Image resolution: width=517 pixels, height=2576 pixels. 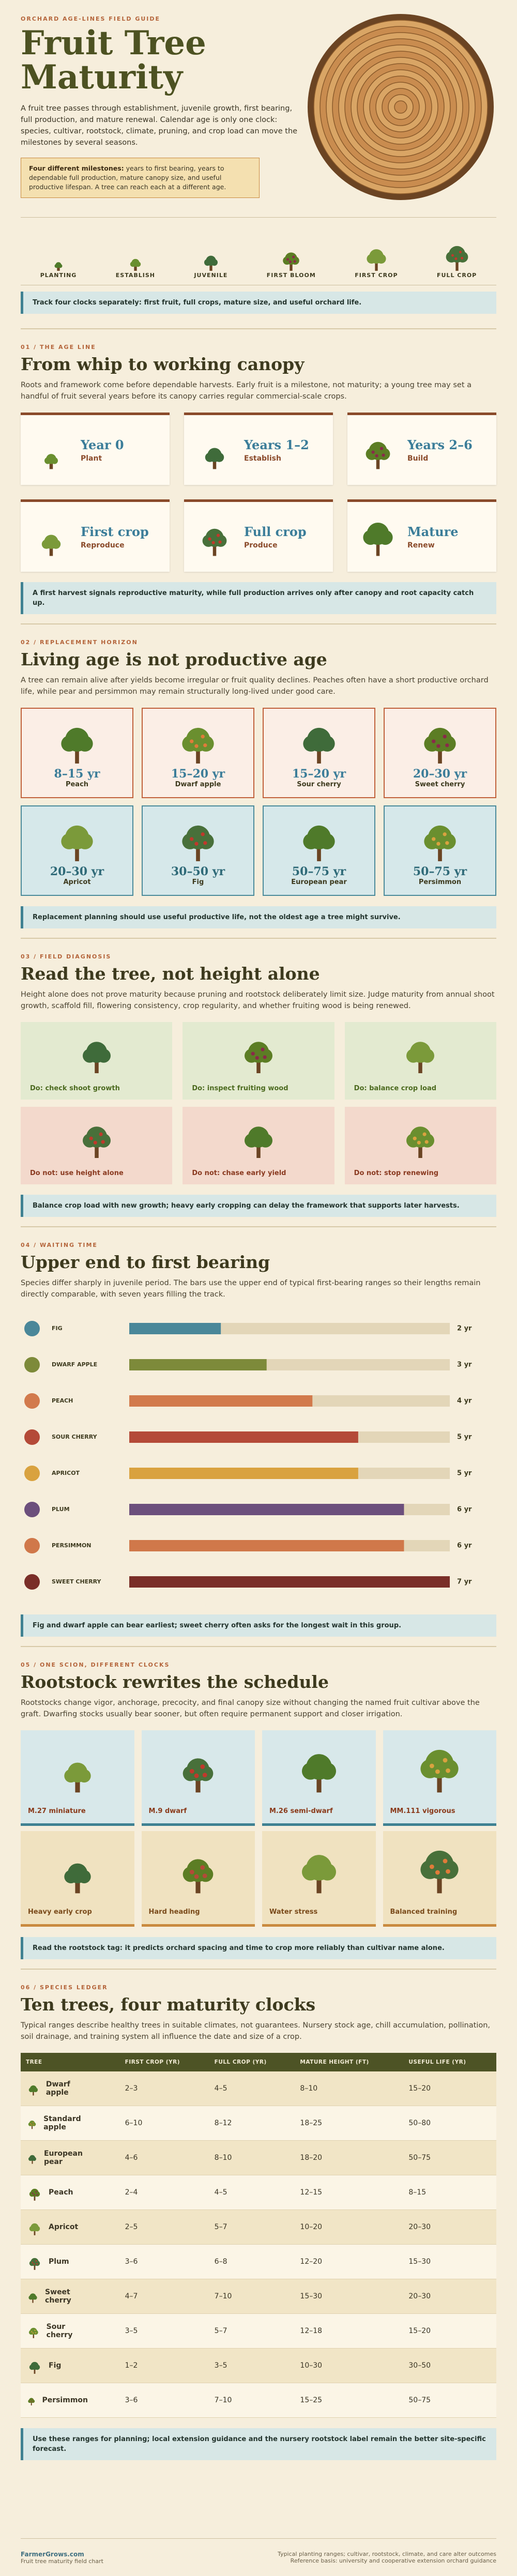 I want to click on tree-name: Apricot, so click(x=57, y=2227).